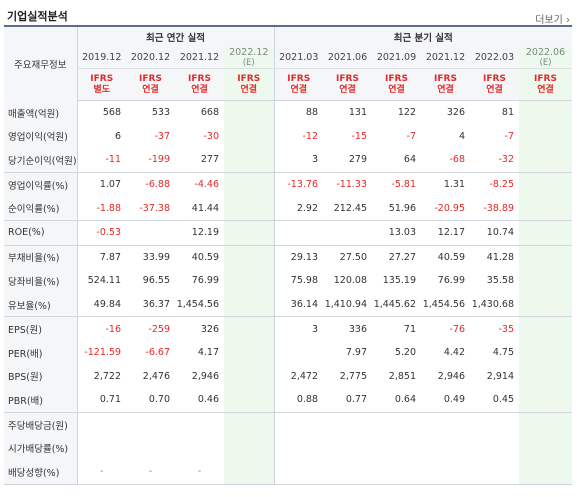 The width and height of the screenshot is (580, 497). Describe the element at coordinates (494, 208) in the screenshot. I see `table-cell: -38.89` at that location.